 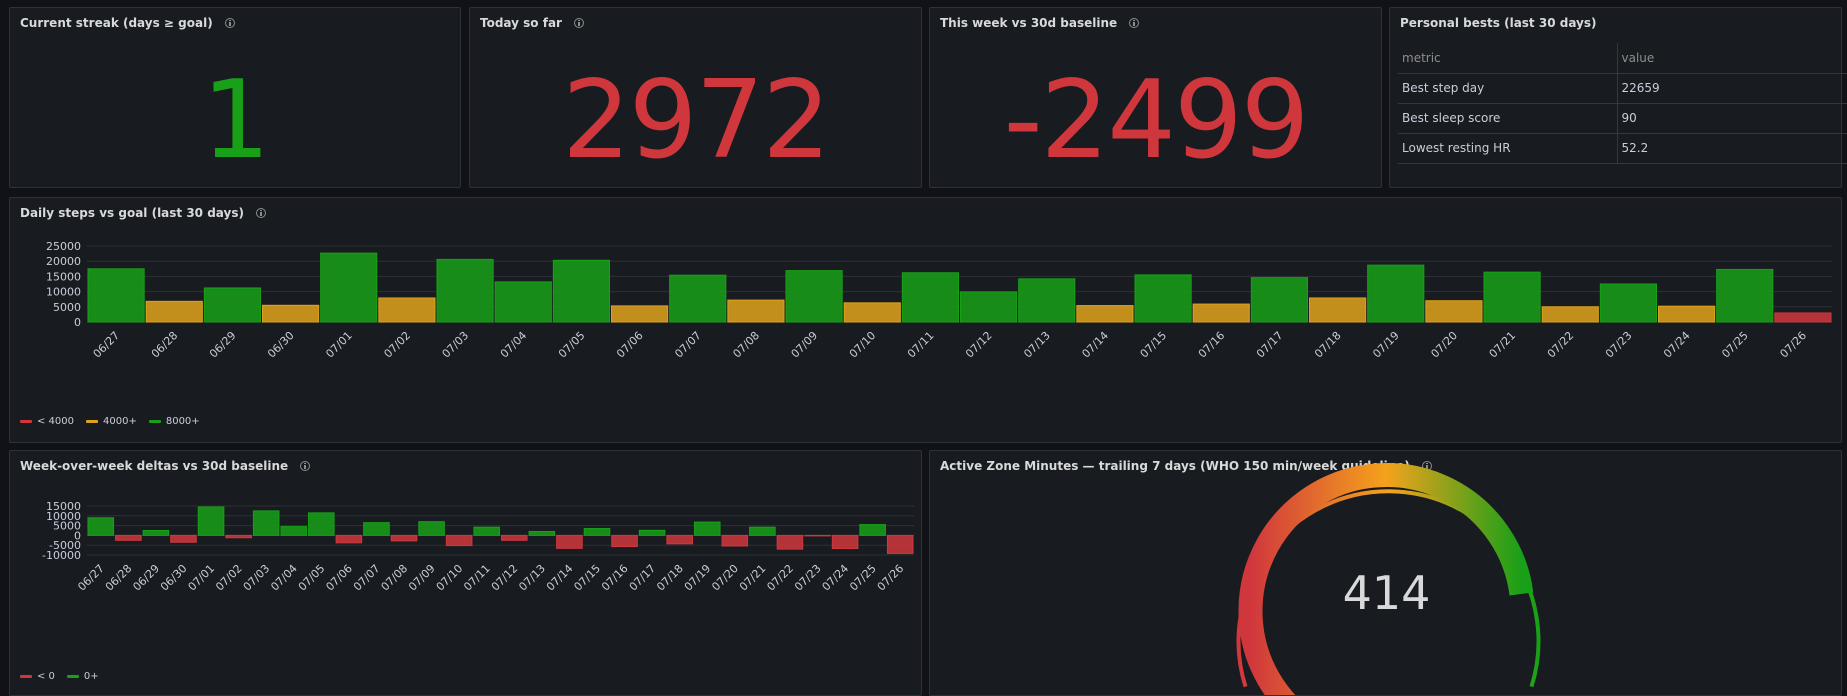 I want to click on legend-item: 0+, so click(x=82, y=676).